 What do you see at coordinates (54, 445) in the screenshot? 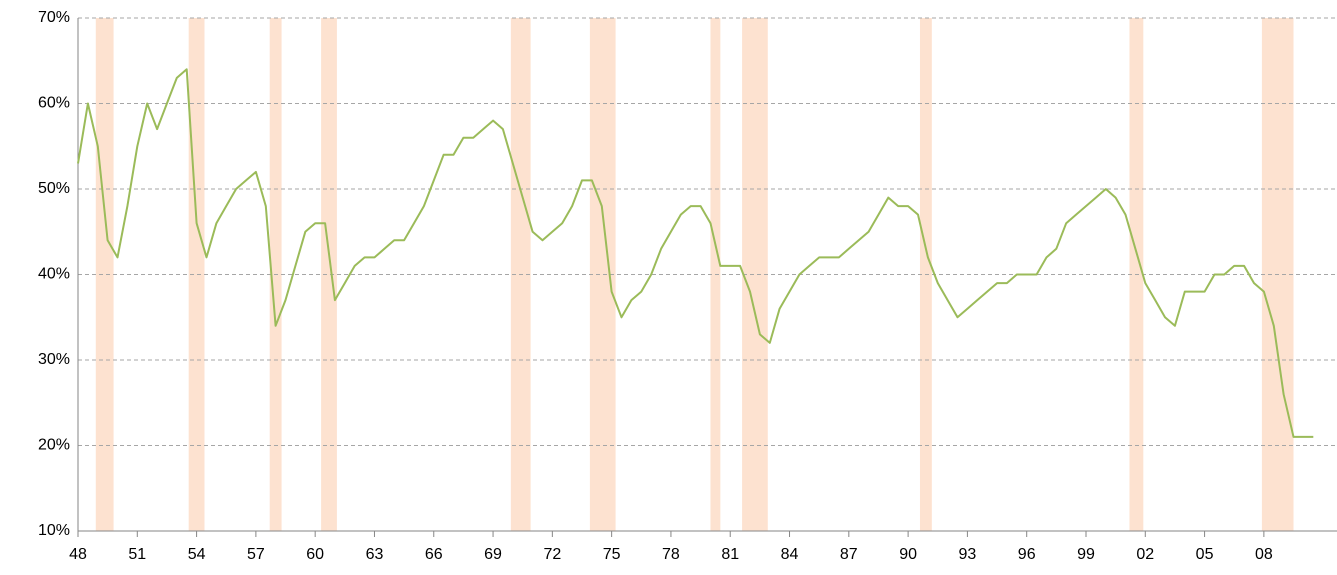
I see `y-tick-label: 20%` at bounding box center [54, 445].